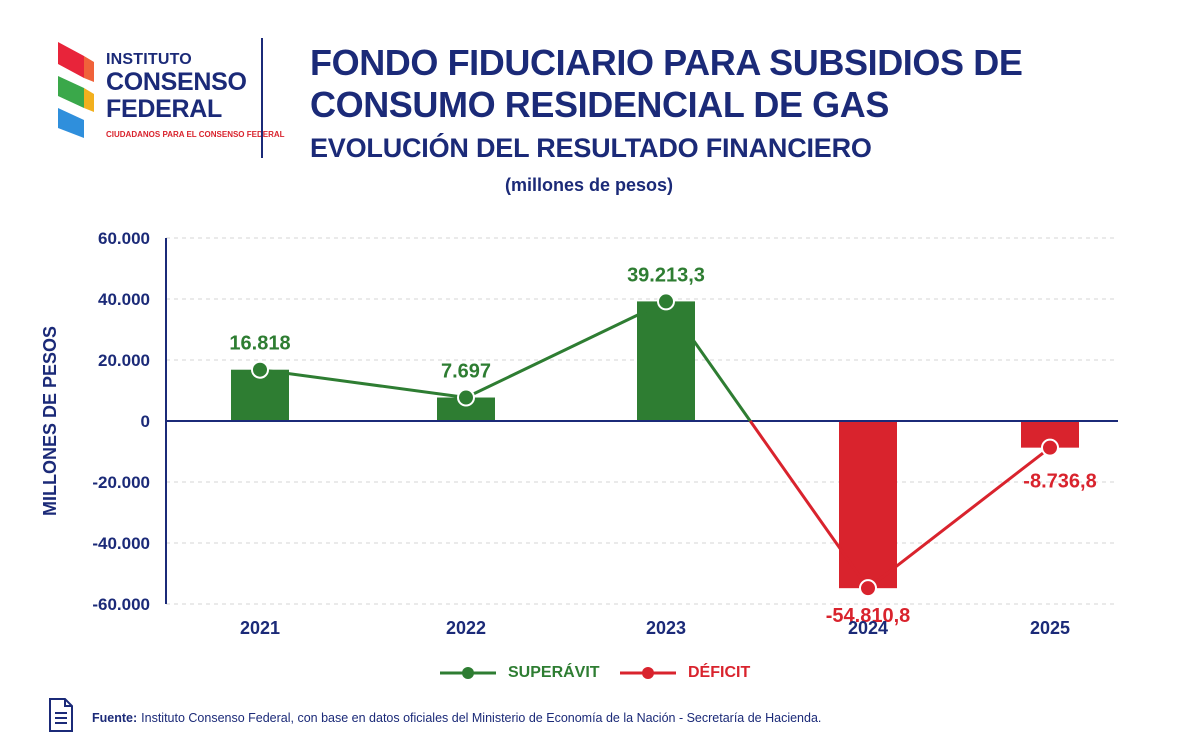  I want to click on data-point-2024, so click(868, 588).